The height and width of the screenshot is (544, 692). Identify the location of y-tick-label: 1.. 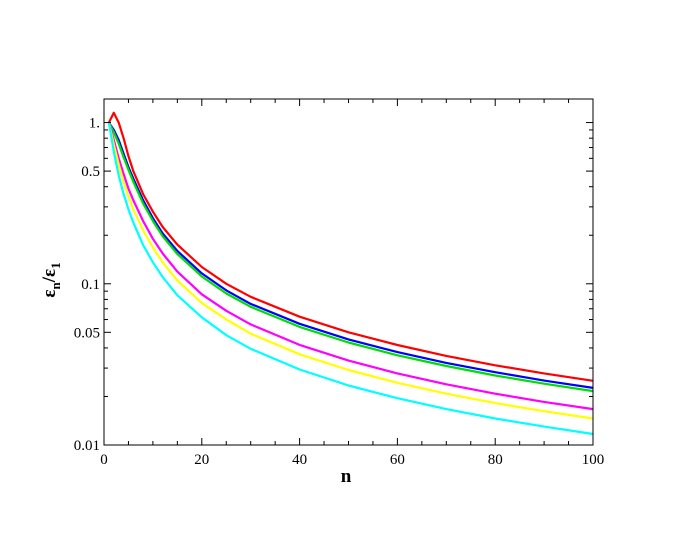
(94, 124).